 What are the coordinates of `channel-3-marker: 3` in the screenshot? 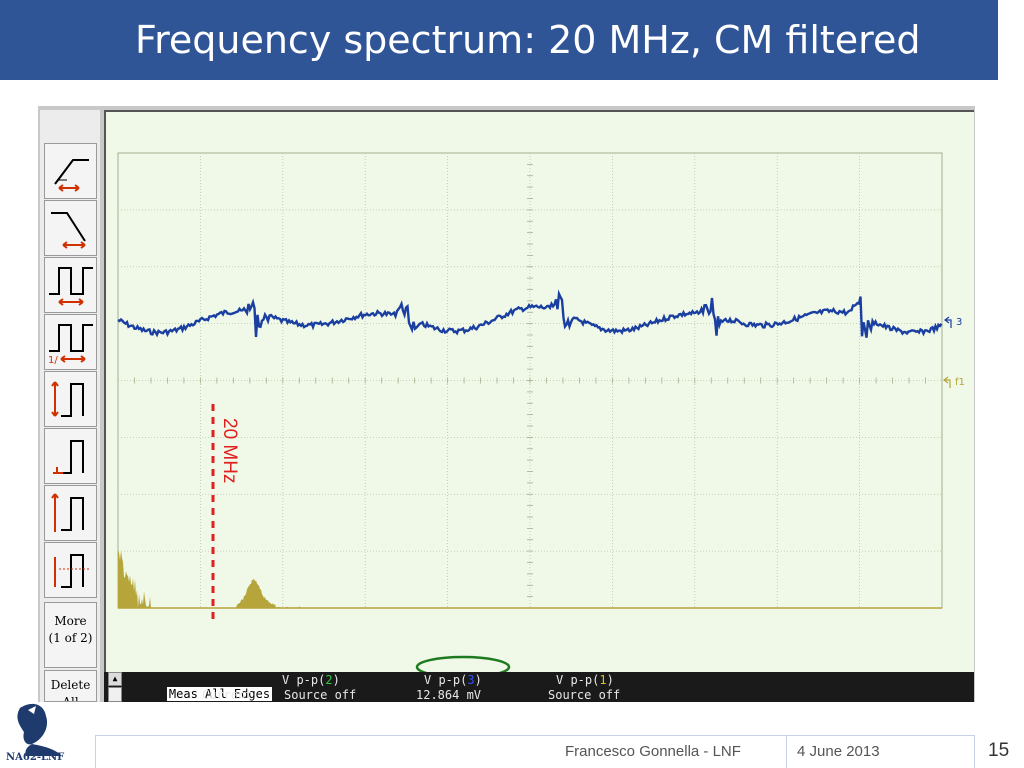 It's located at (959, 322).